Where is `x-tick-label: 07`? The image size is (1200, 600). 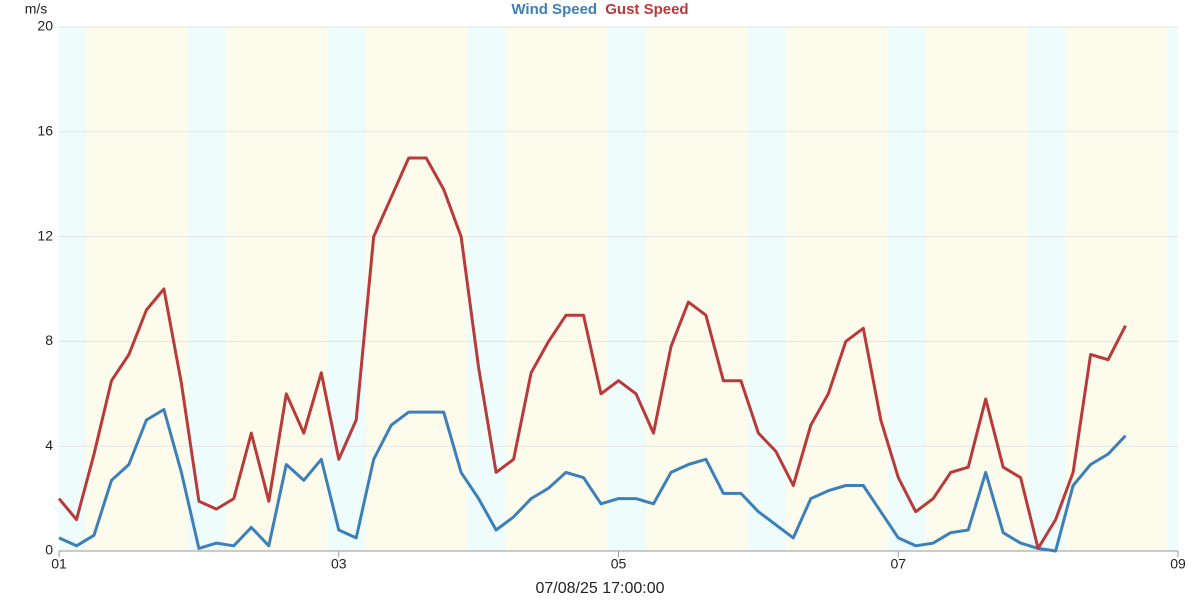 x-tick-label: 07 is located at coordinates (898, 564).